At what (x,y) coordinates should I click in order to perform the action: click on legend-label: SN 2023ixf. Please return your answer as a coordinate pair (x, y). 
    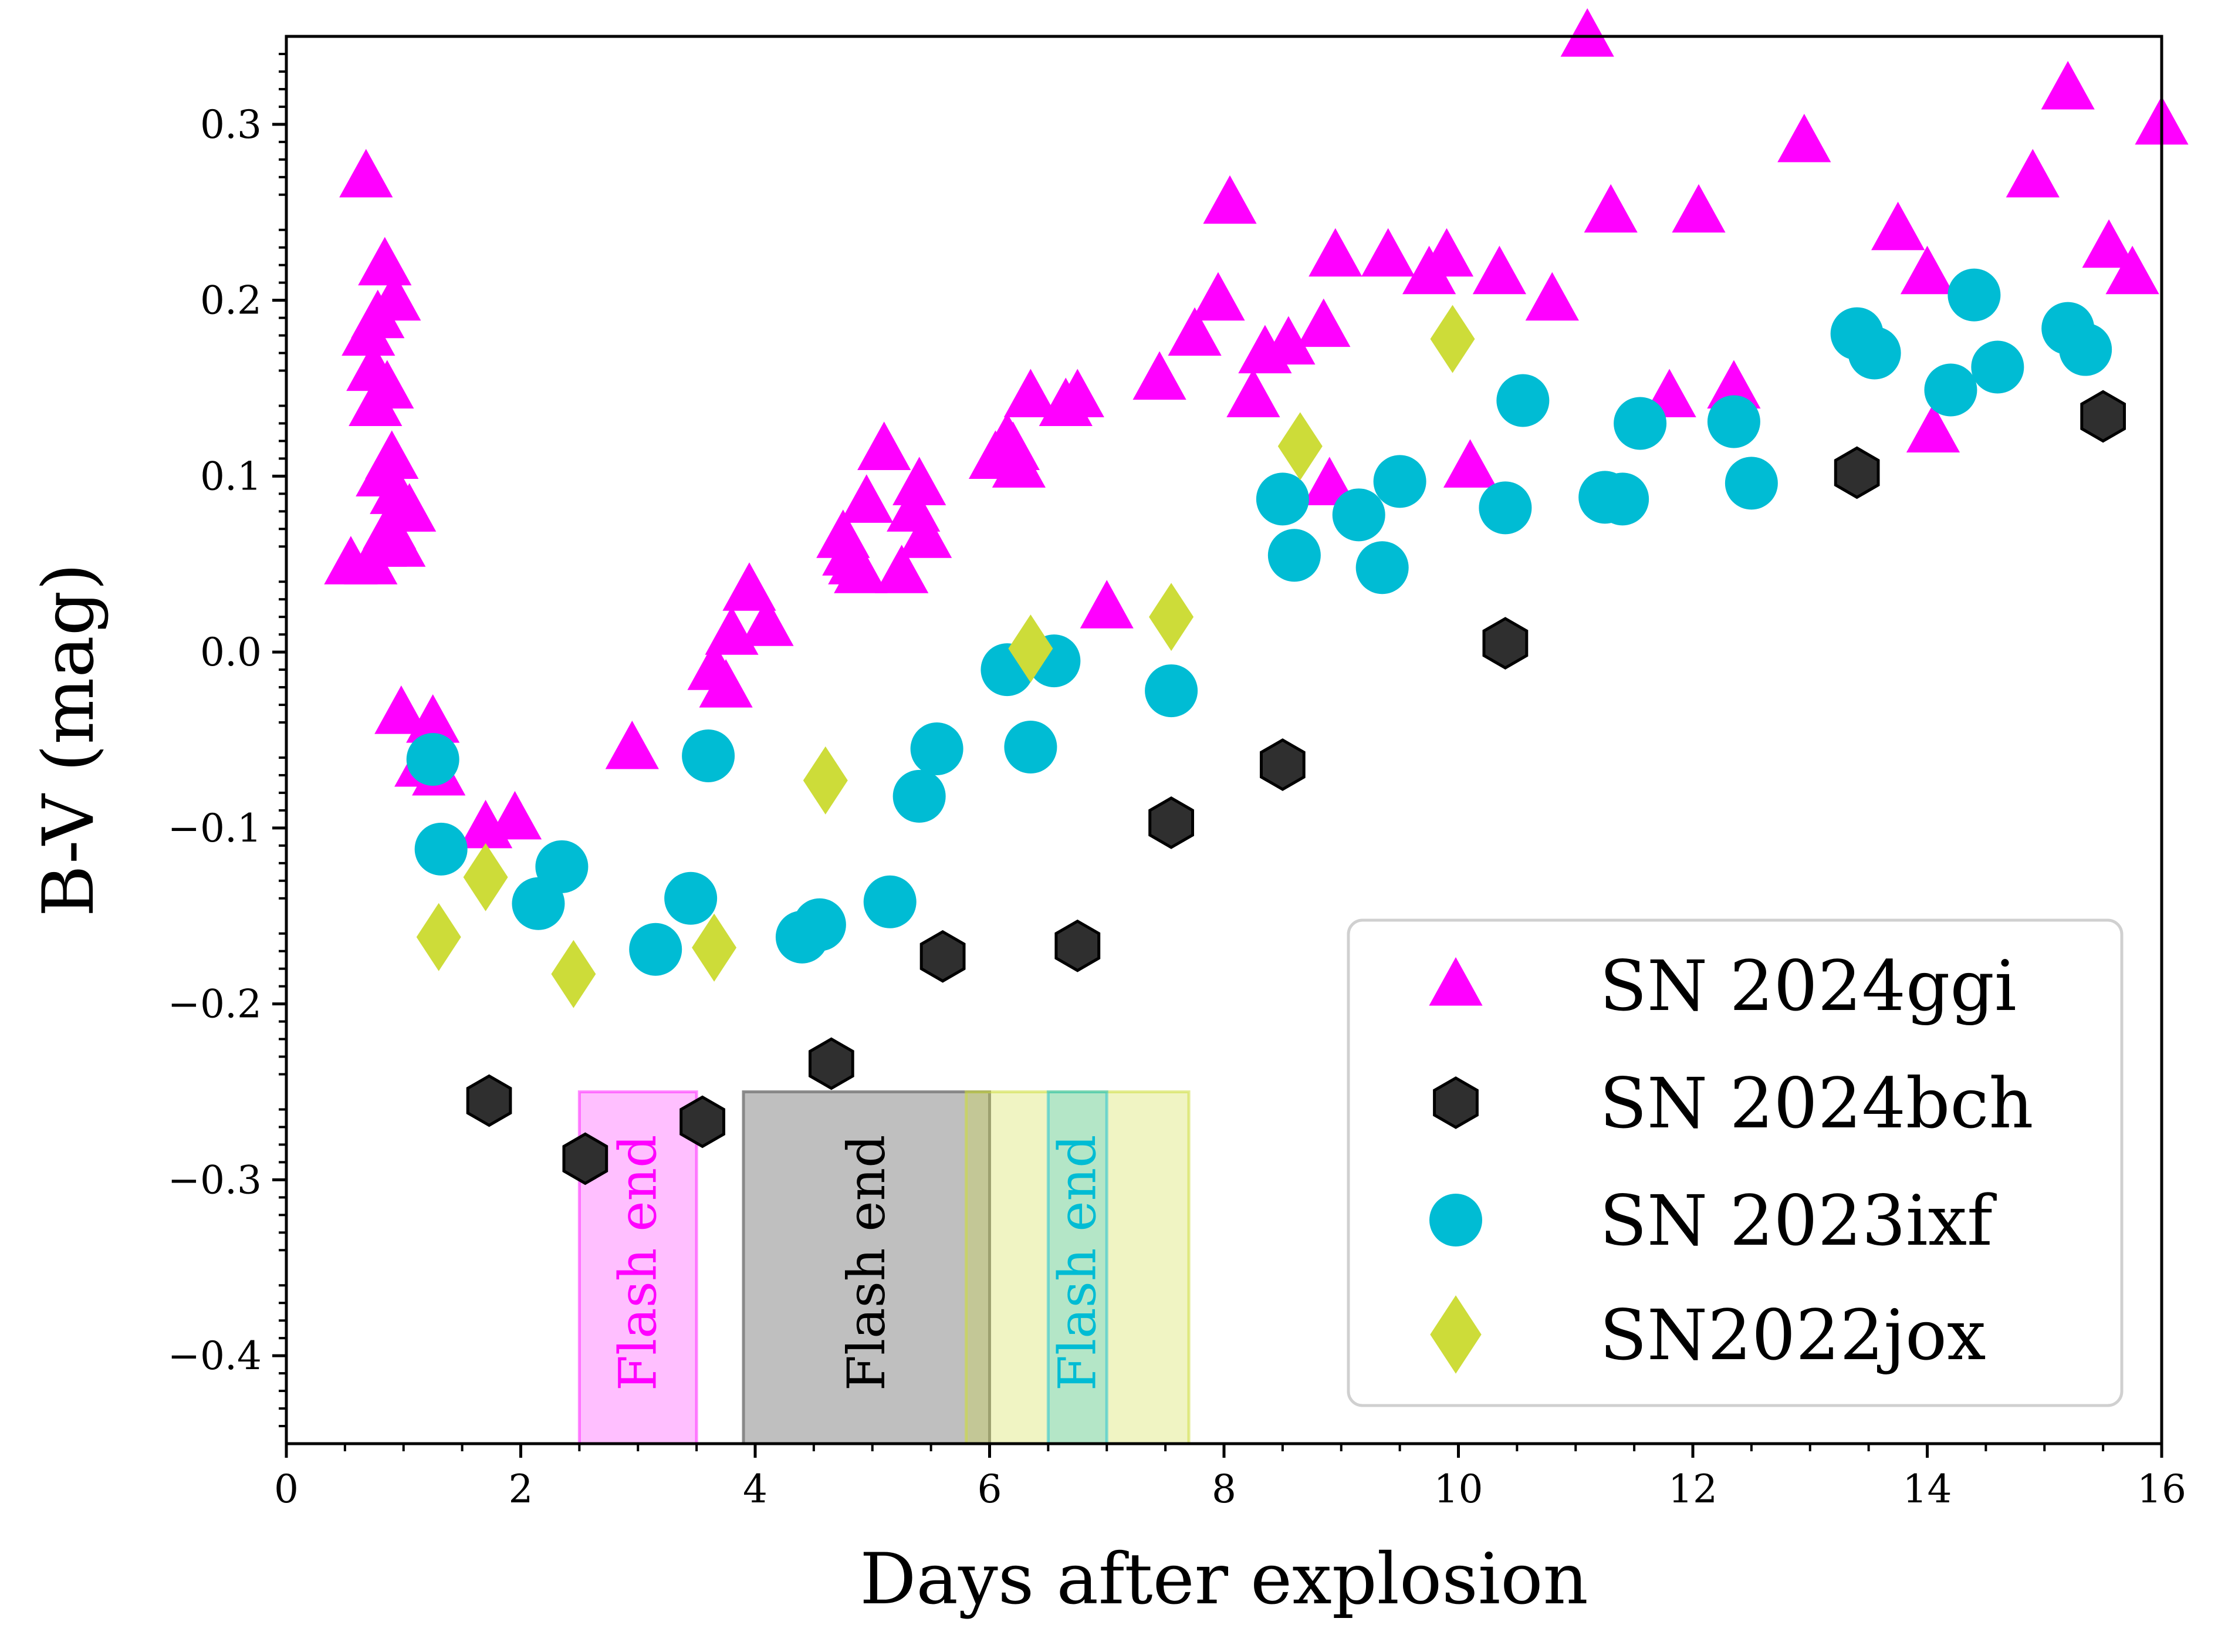
    Looking at the image, I should click on (1798, 1220).